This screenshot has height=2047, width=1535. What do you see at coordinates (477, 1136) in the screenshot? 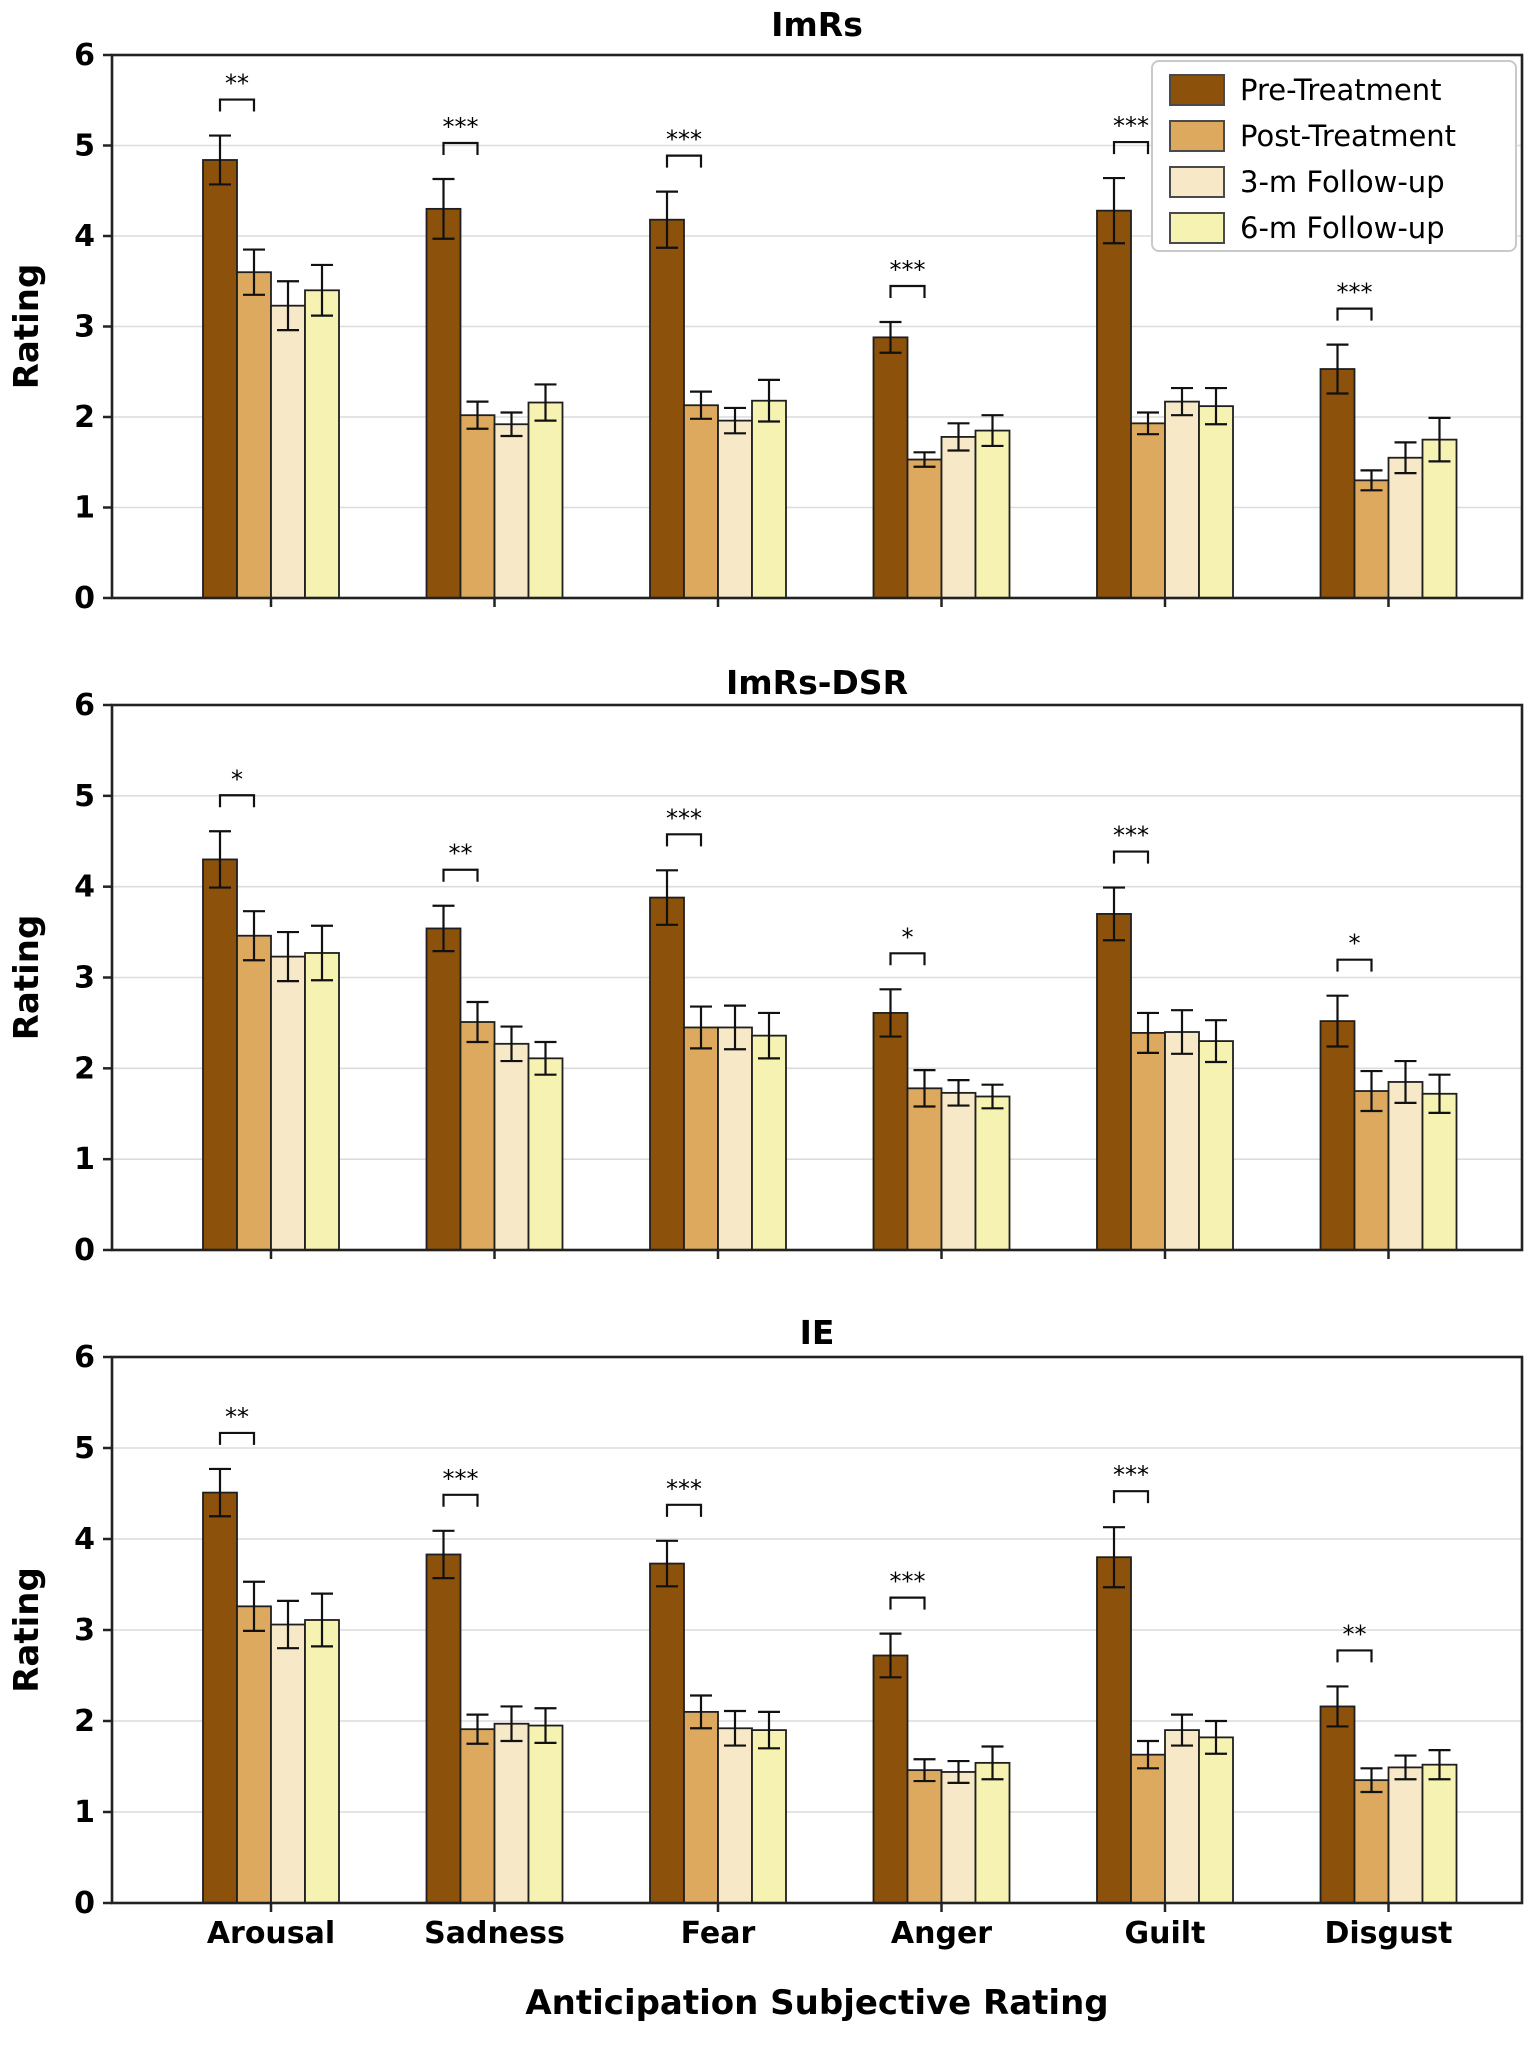
I see `bar-imrs-dsr-sadness-post-treatment` at bounding box center [477, 1136].